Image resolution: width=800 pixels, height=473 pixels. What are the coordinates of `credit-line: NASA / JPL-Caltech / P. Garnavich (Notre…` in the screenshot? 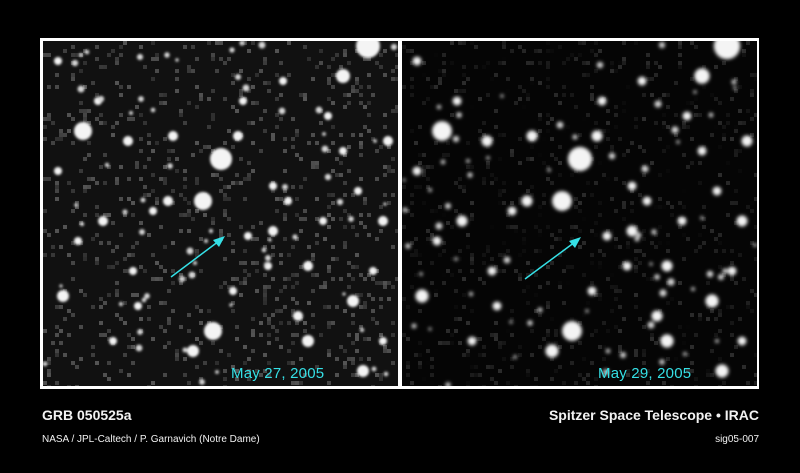 It's located at (151, 439).